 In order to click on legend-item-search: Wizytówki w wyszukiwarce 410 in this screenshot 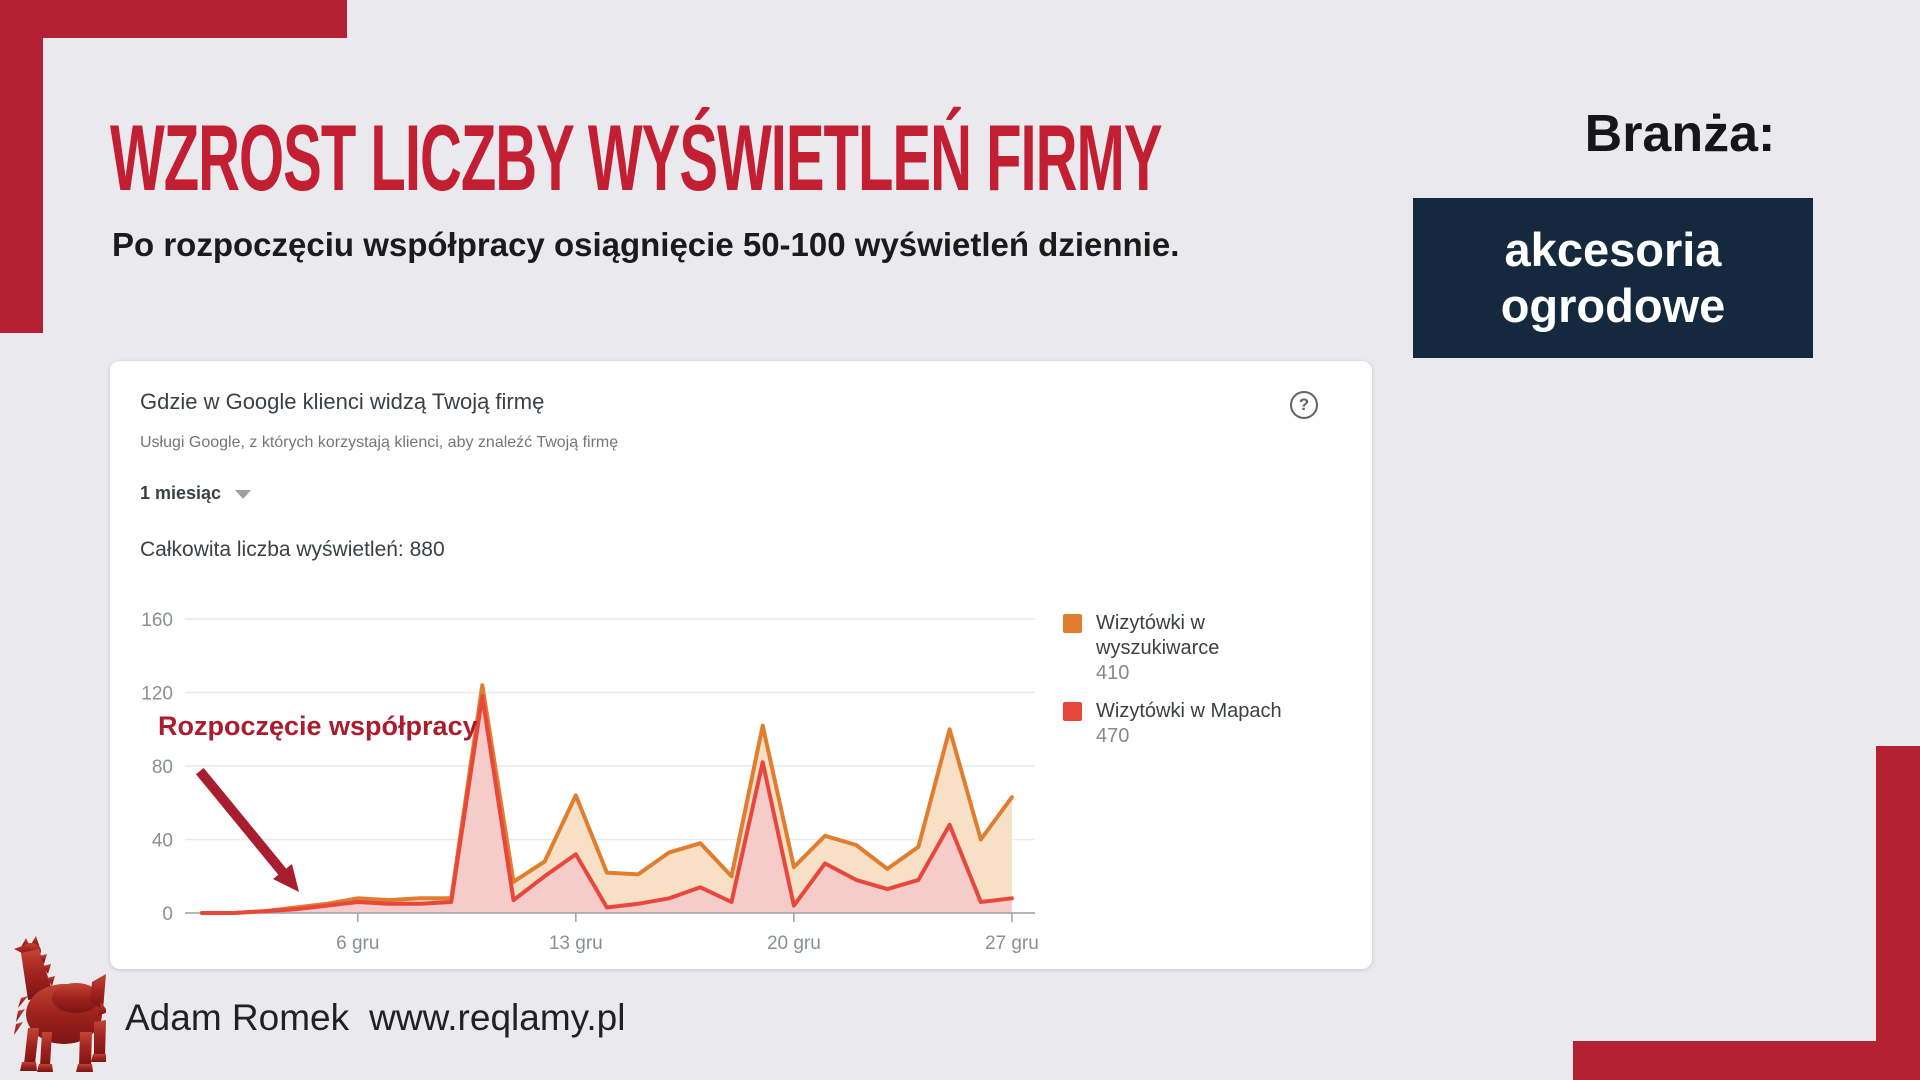, I will do `click(1180, 648)`.